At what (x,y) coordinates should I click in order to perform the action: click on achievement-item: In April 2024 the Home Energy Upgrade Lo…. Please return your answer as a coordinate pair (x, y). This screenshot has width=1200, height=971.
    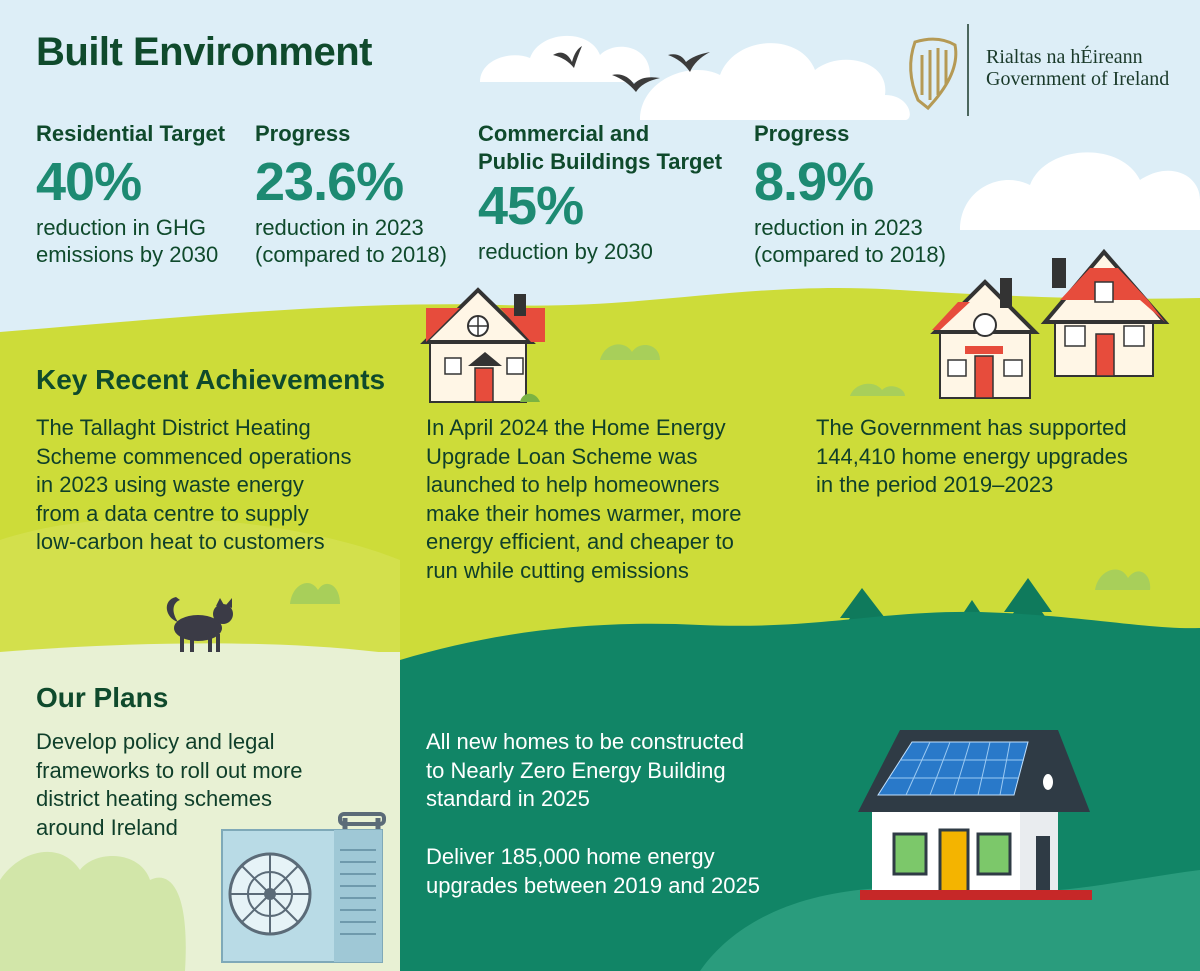
    Looking at the image, I should click on (583, 499).